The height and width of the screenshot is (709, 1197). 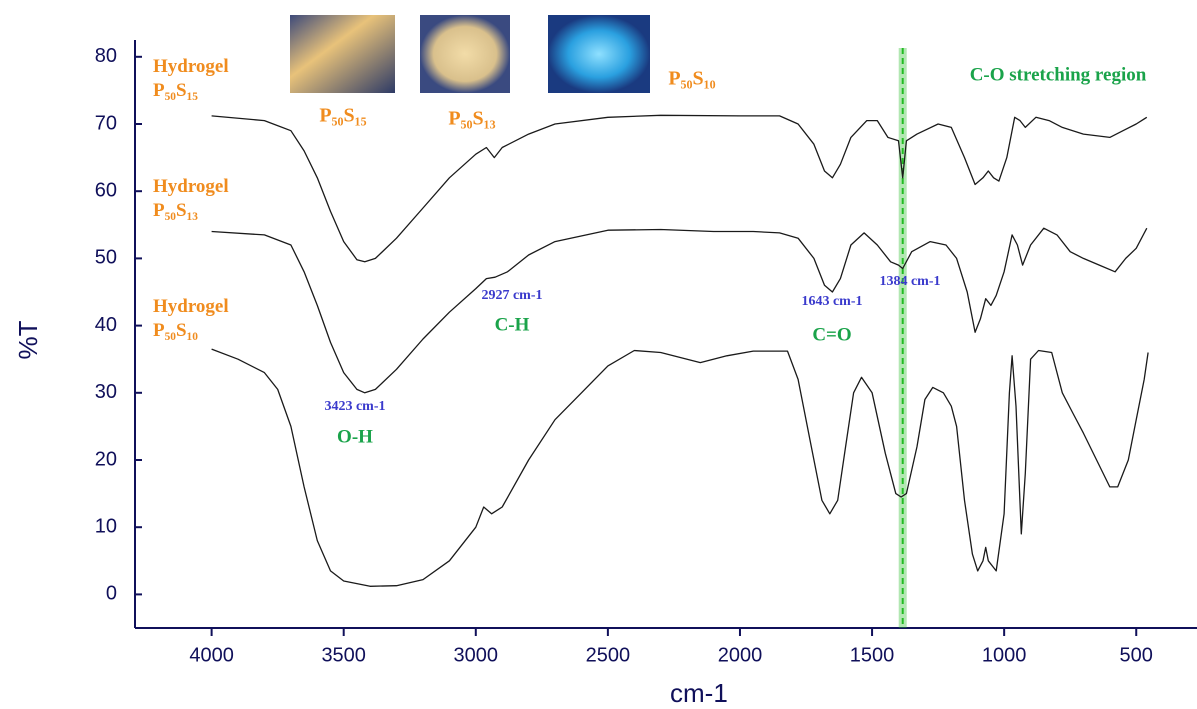 What do you see at coordinates (106, 190) in the screenshot?
I see `y-tick-label: 60` at bounding box center [106, 190].